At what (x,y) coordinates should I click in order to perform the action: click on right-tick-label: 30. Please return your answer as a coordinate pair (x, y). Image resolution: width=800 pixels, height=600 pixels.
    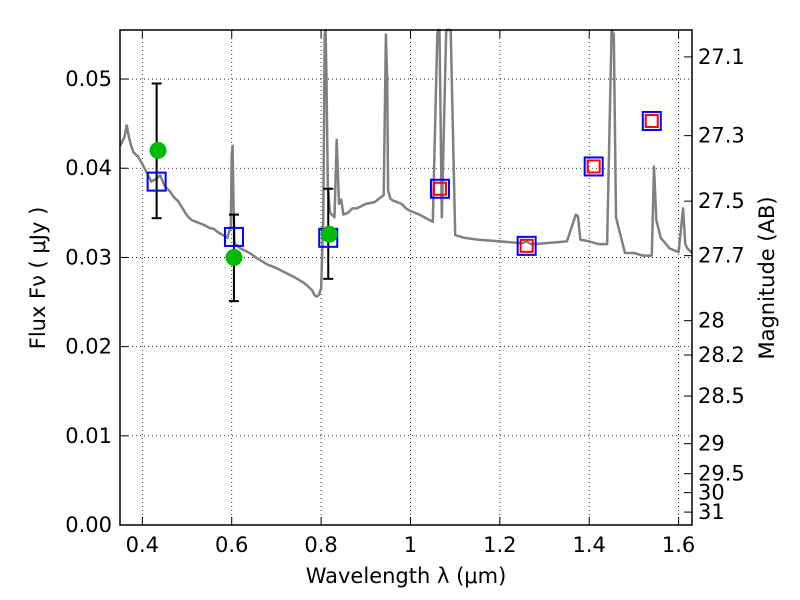
    Looking at the image, I should click on (711, 493).